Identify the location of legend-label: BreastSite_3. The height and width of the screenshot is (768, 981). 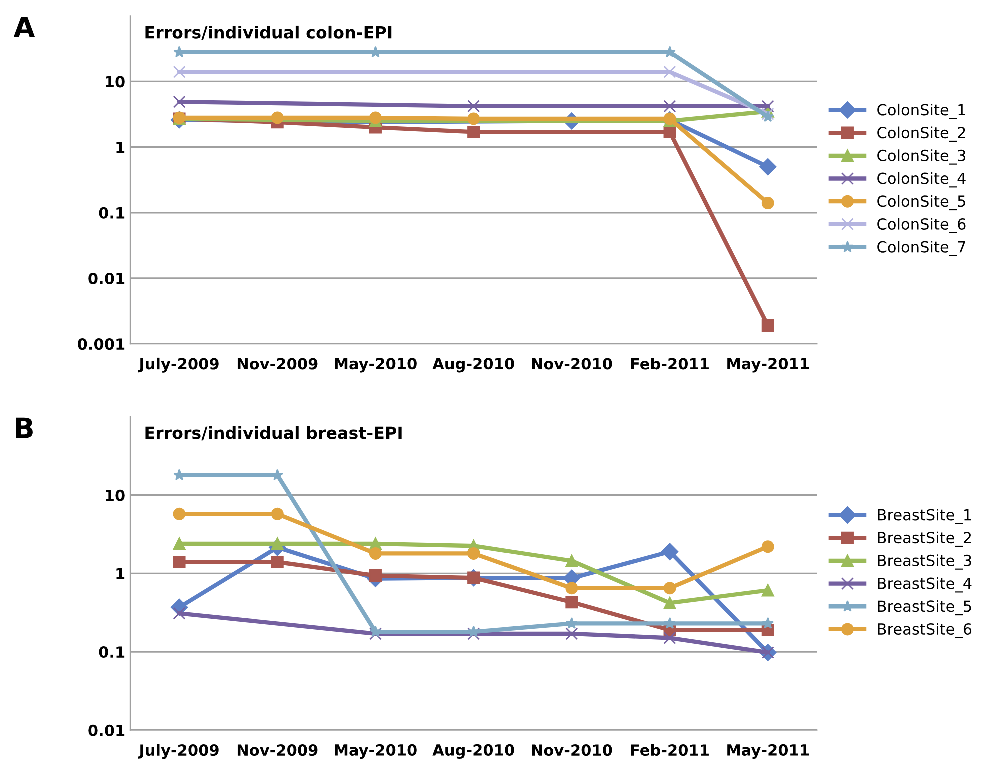
(925, 562).